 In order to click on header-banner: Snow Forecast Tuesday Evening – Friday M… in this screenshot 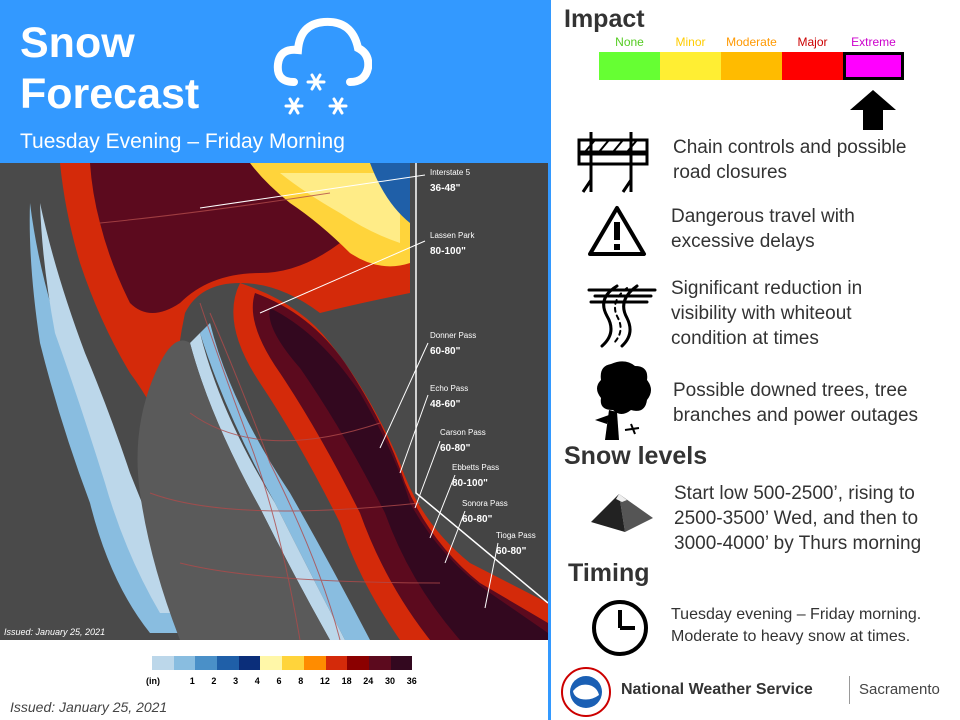, I will do `click(274, 81)`.